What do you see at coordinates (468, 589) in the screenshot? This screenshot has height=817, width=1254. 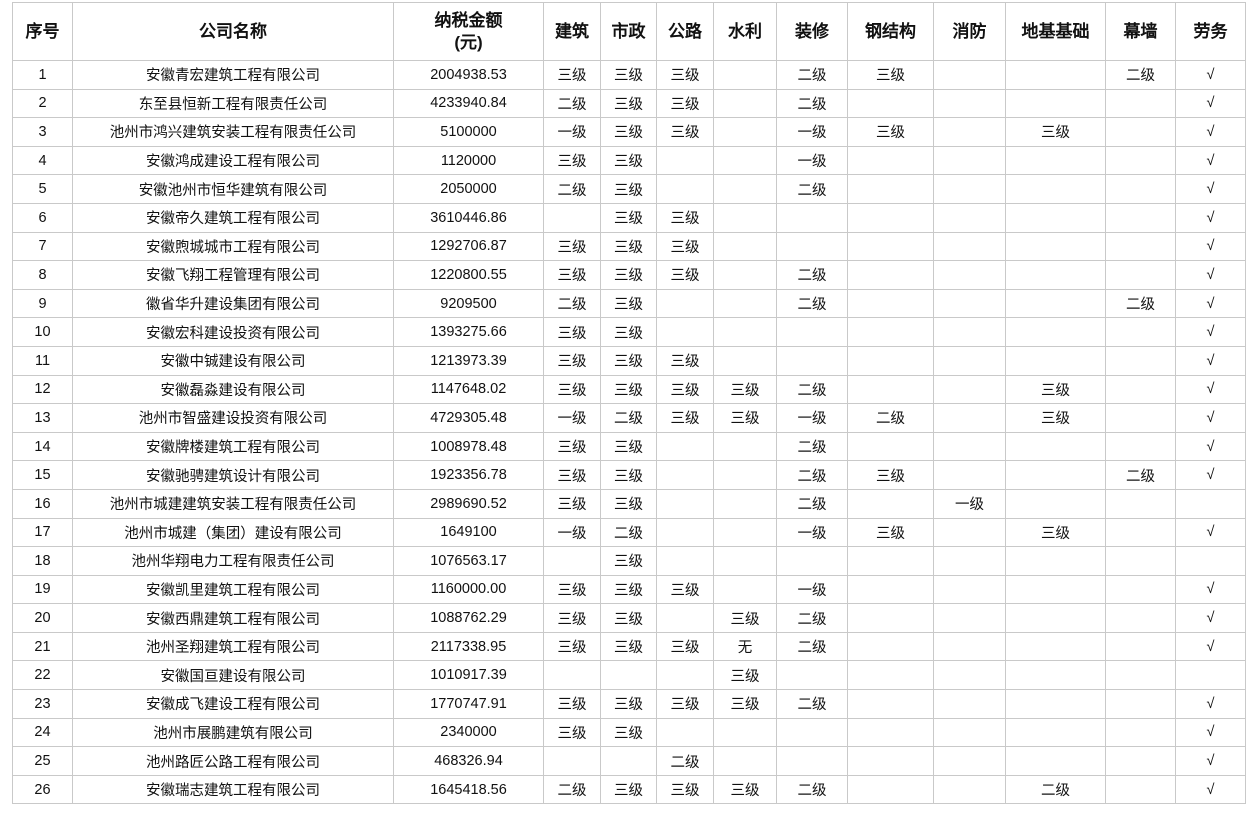 I see `table-cell: 1160000.00` at bounding box center [468, 589].